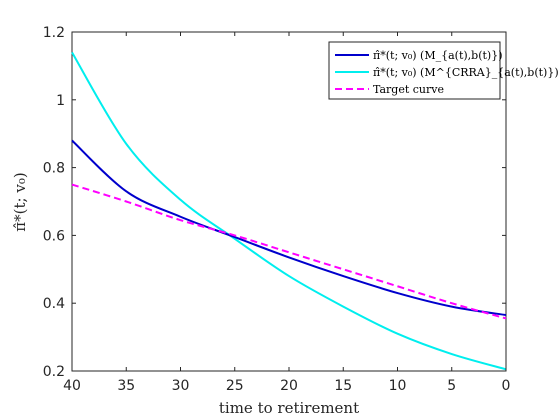  What do you see at coordinates (54, 33) in the screenshot?
I see `y-tick-label: 1.2` at bounding box center [54, 33].